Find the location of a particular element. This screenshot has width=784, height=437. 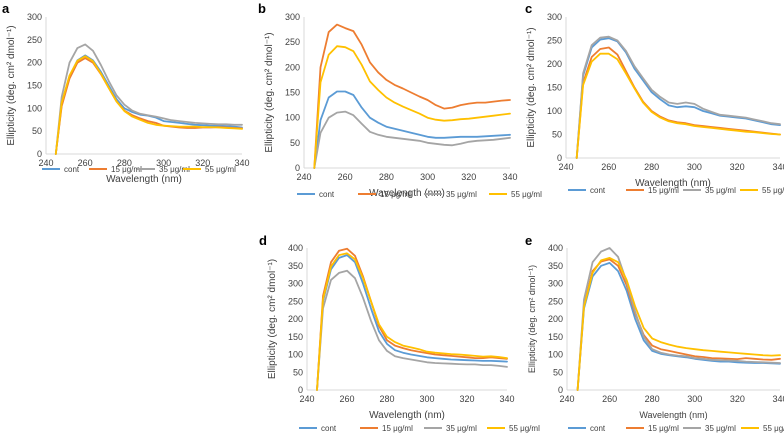

y-tick-label: 400 is located at coordinates (555, 248).